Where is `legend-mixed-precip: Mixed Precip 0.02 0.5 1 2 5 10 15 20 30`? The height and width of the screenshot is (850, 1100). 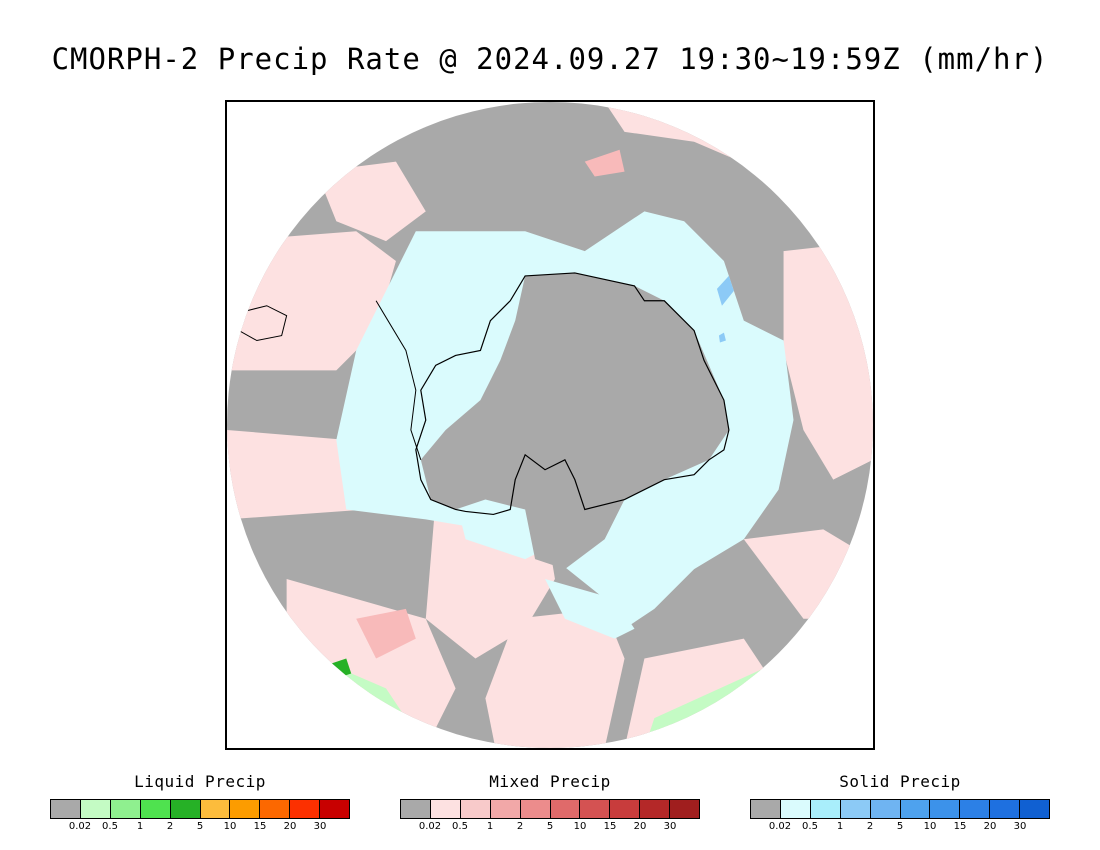 legend-mixed-precip: Mixed Precip 0.02 0.5 1 2 5 10 15 20 30 is located at coordinates (550, 802).